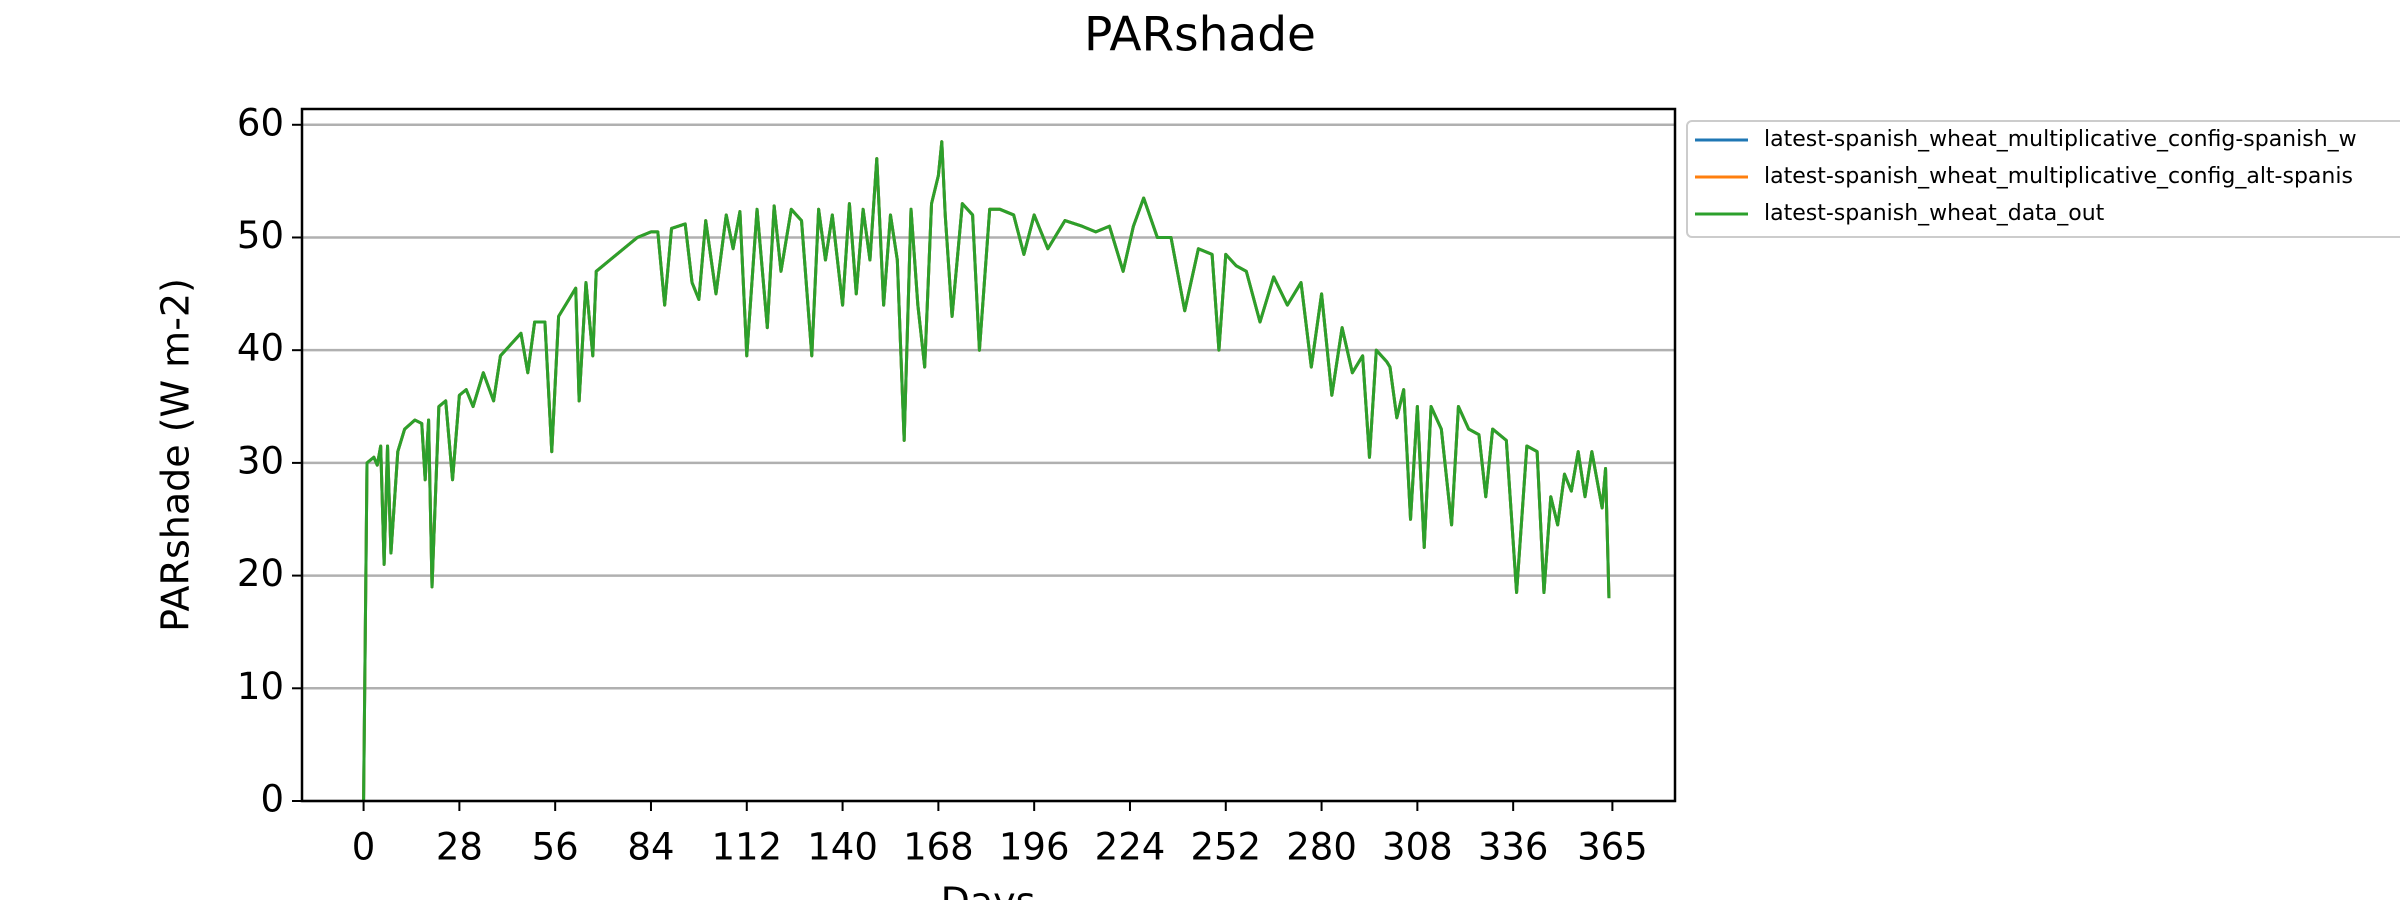 The width and height of the screenshot is (2400, 900). I want to click on x-tick-label: 308, so click(1417, 847).